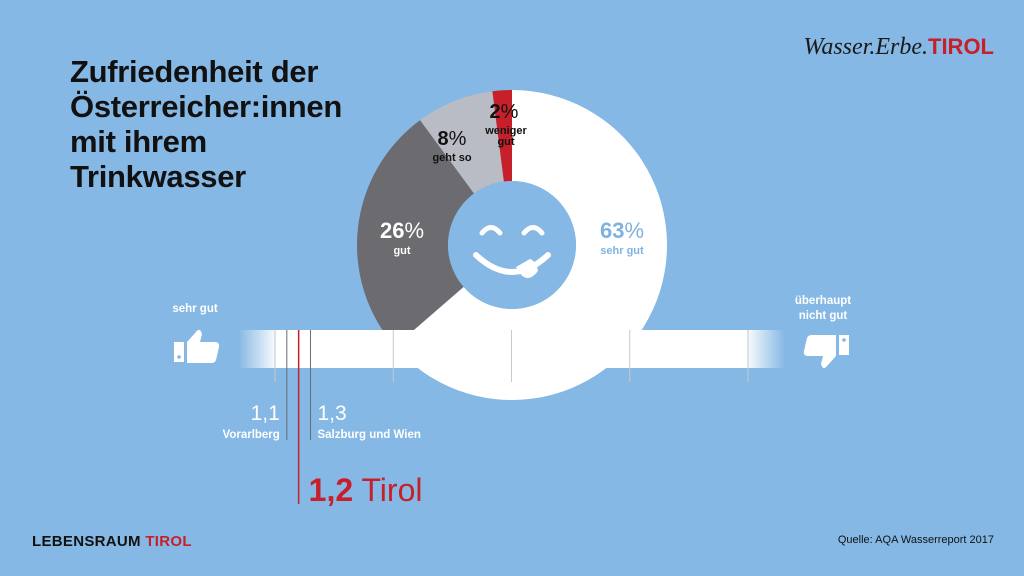 This screenshot has height=576, width=1024. I want to click on scale-bar-fade-left, so click(258, 349).